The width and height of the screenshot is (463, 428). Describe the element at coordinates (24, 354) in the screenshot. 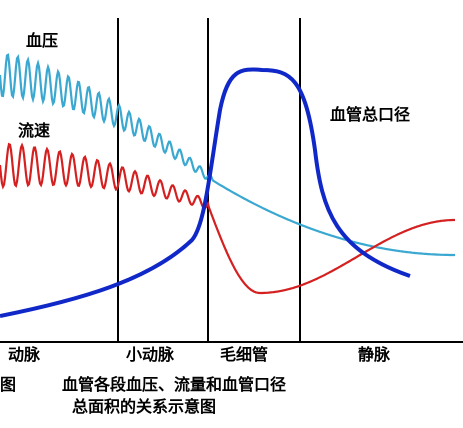

I see `segment-label: 动脉` at that location.